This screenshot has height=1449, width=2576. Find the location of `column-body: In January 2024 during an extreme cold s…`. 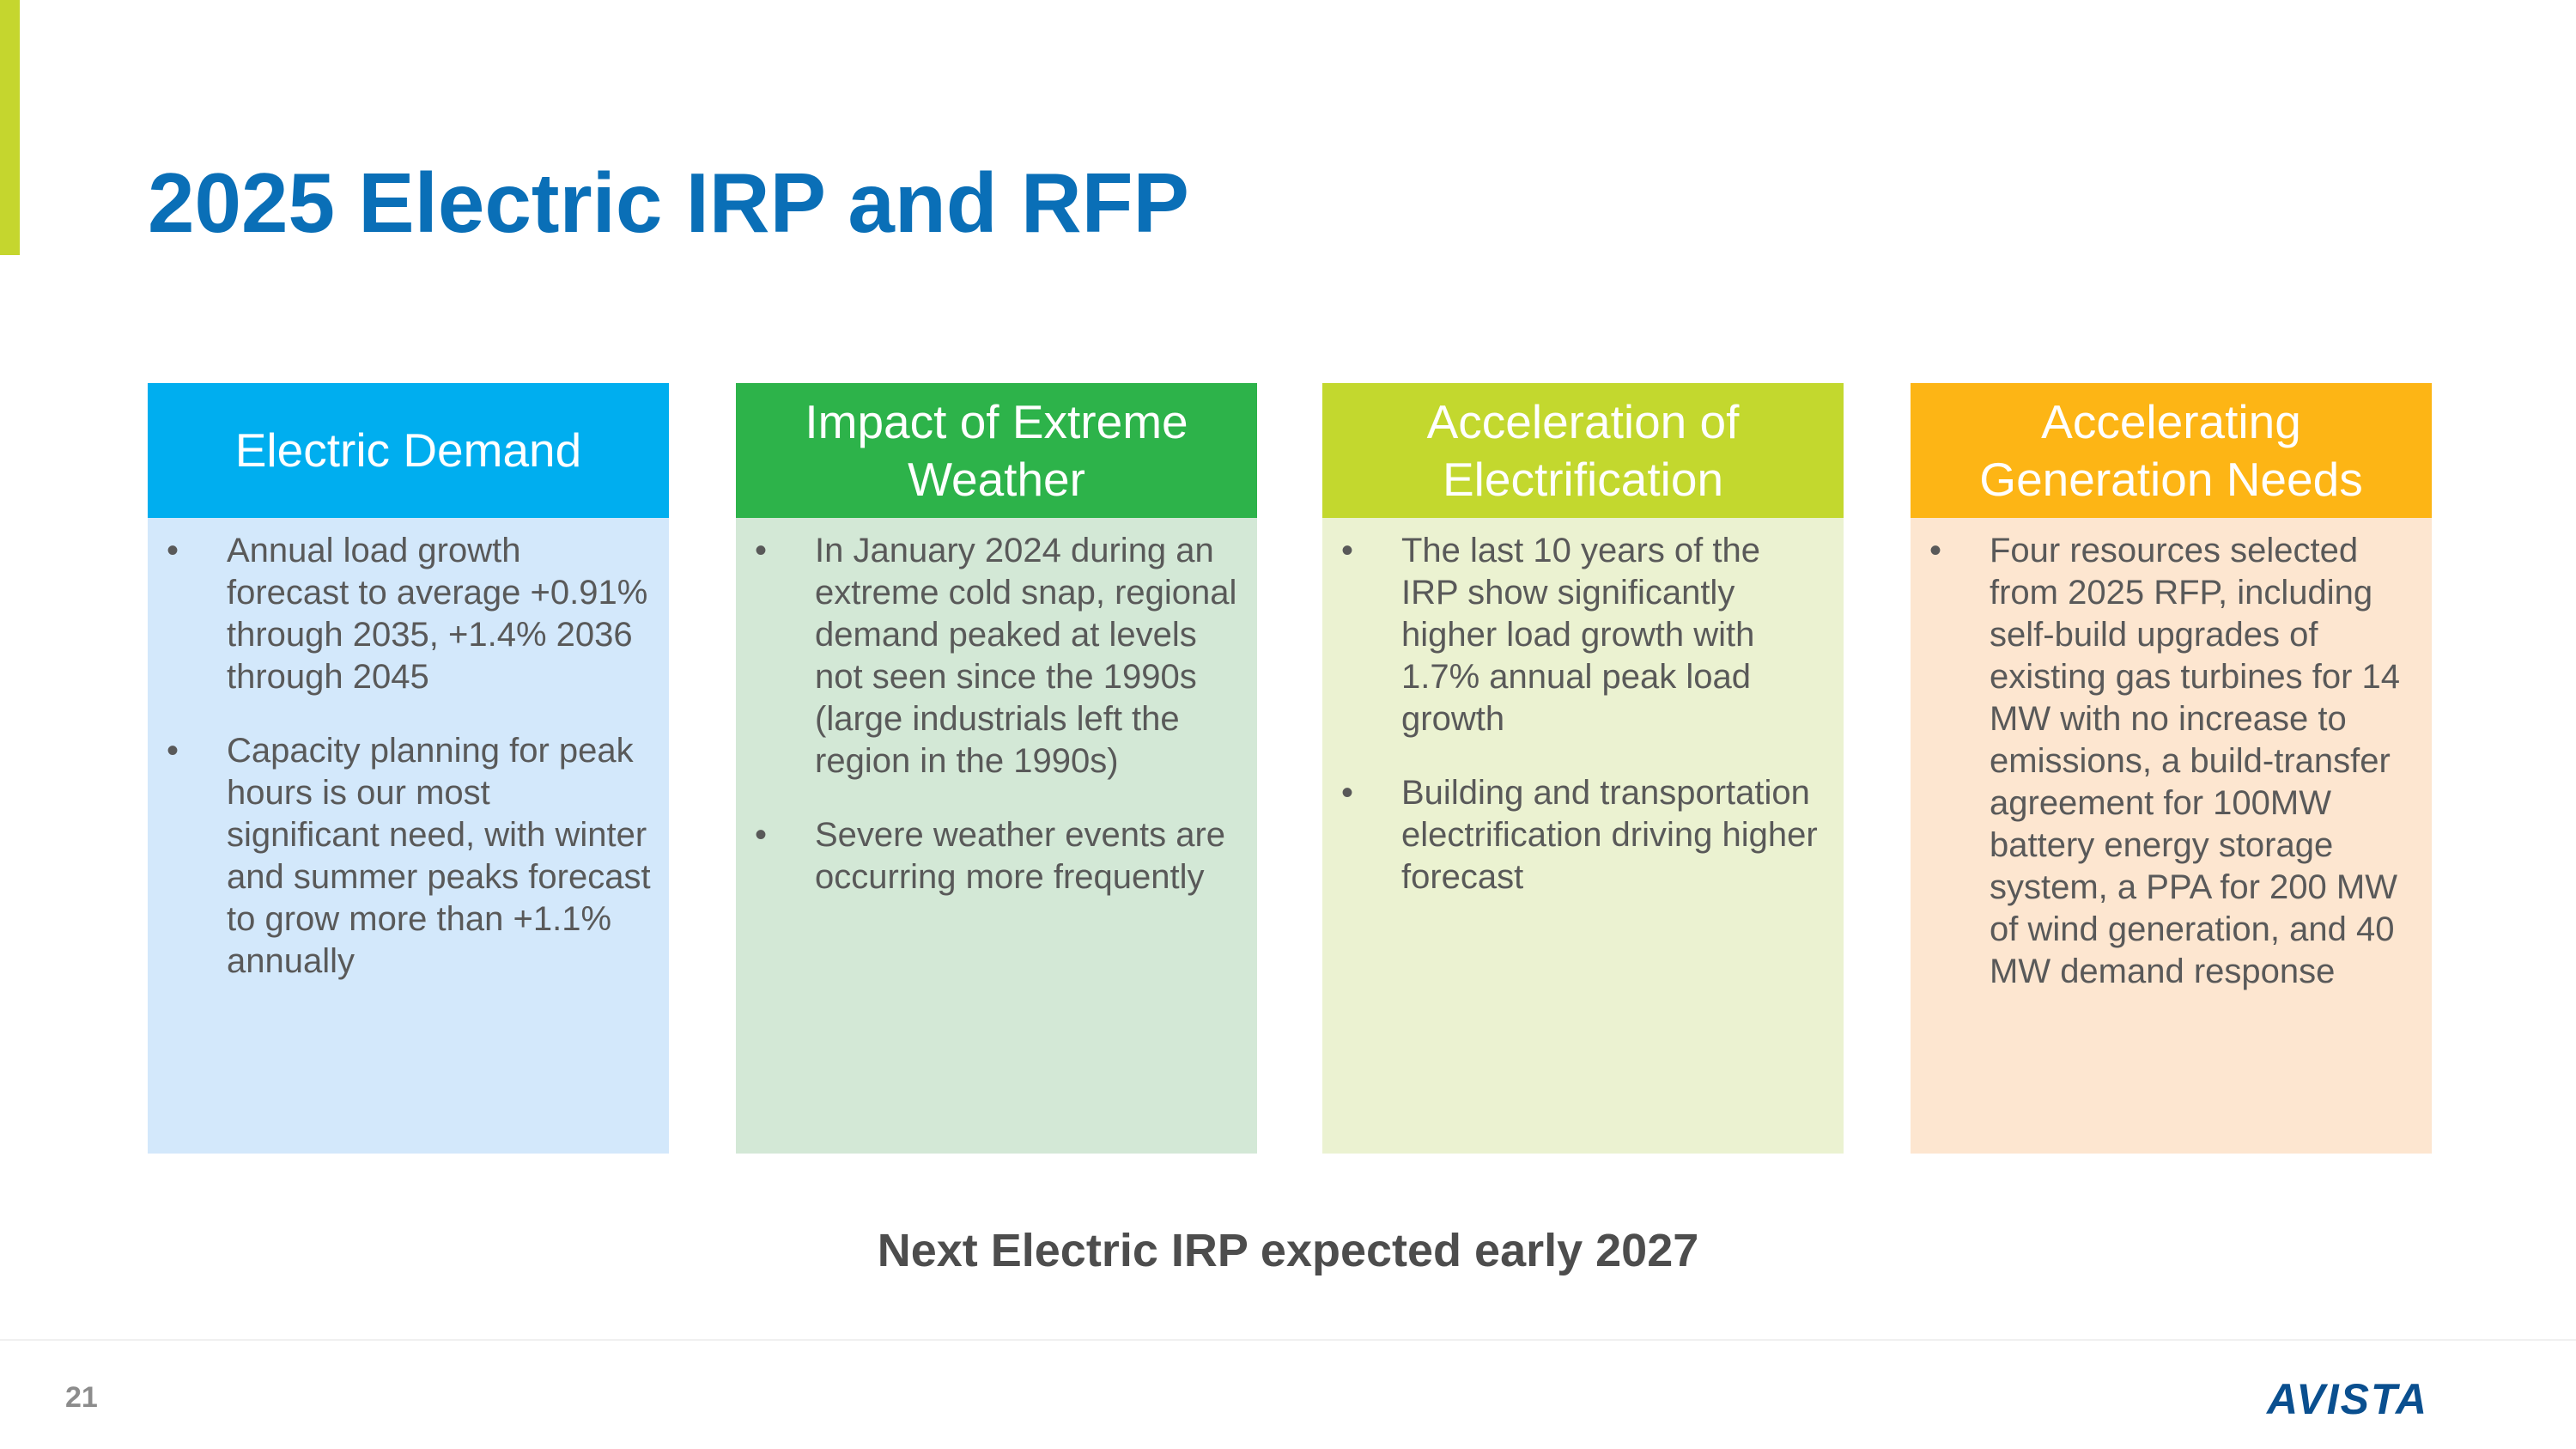

column-body: In January 2024 during an extreme cold s… is located at coordinates (996, 836).